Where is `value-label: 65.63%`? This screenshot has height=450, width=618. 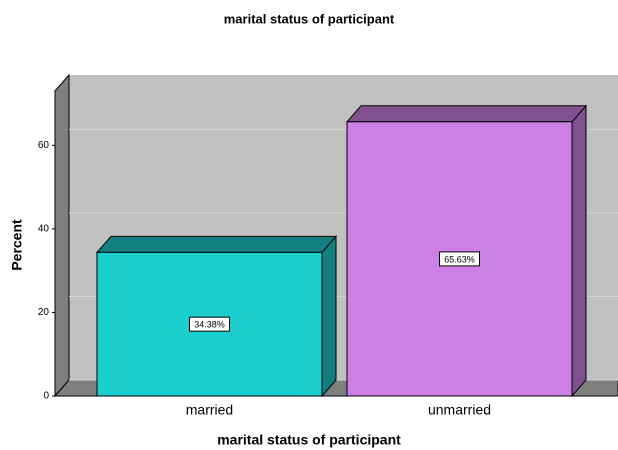 value-label: 65.63% is located at coordinates (459, 259).